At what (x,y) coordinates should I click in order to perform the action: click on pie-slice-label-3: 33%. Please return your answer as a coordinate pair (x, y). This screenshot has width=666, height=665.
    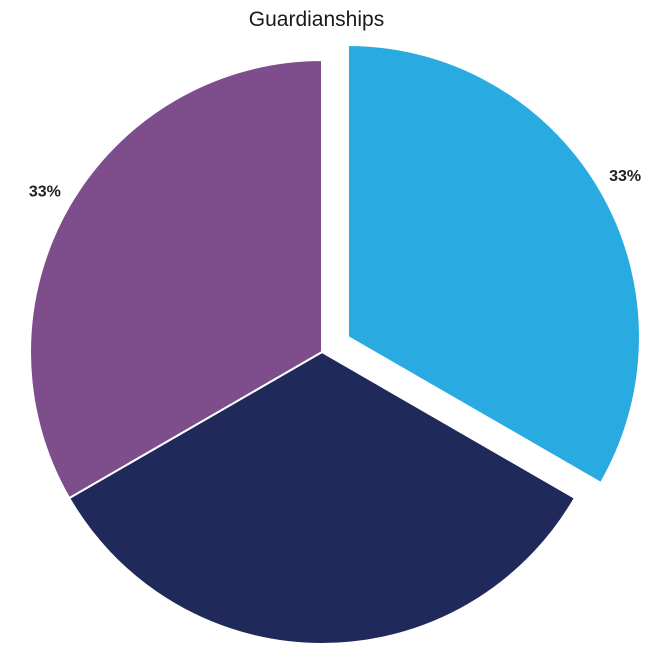
    Looking at the image, I should click on (45, 191).